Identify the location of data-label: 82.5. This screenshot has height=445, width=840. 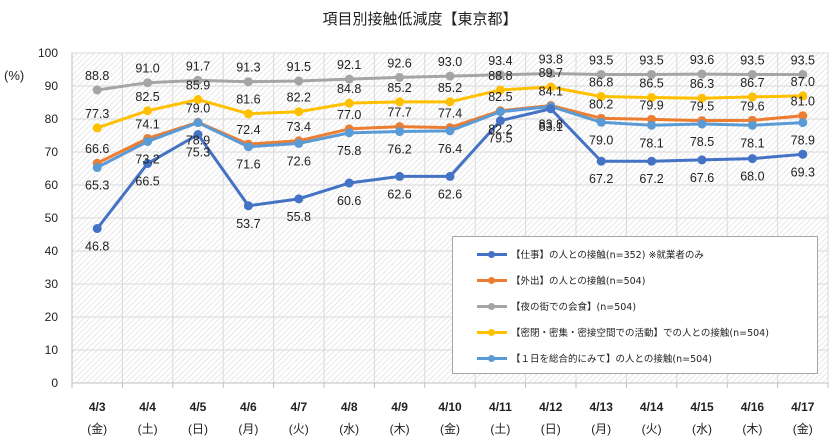
(147, 97).